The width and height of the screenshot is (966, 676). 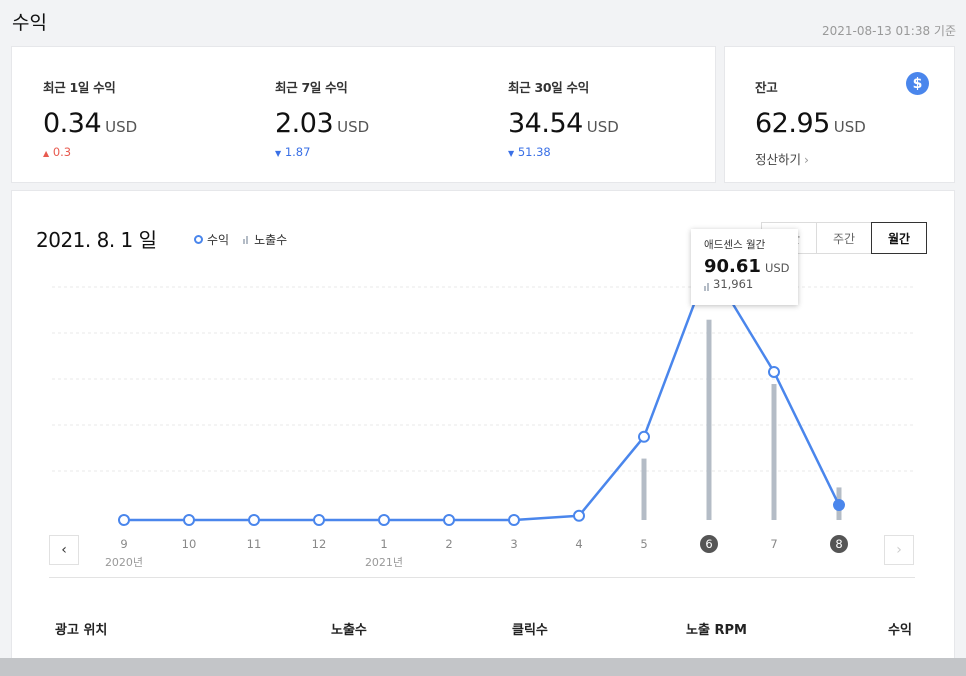 I want to click on stat-label: 최근 7일 수익, so click(x=311, y=87).